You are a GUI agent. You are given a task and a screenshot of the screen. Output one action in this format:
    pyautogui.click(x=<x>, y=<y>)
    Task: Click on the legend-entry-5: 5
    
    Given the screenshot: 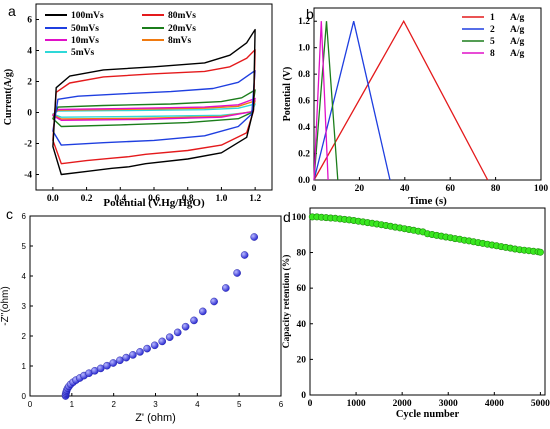 What is the action you would take?
    pyautogui.click(x=492, y=42)
    